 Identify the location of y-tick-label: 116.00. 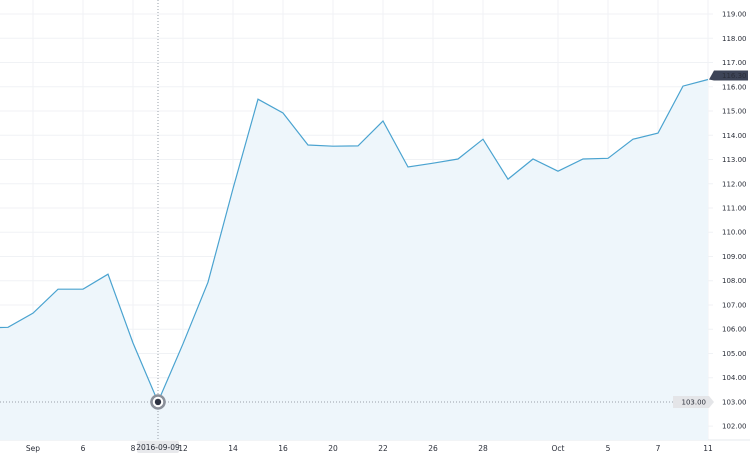
(734, 87).